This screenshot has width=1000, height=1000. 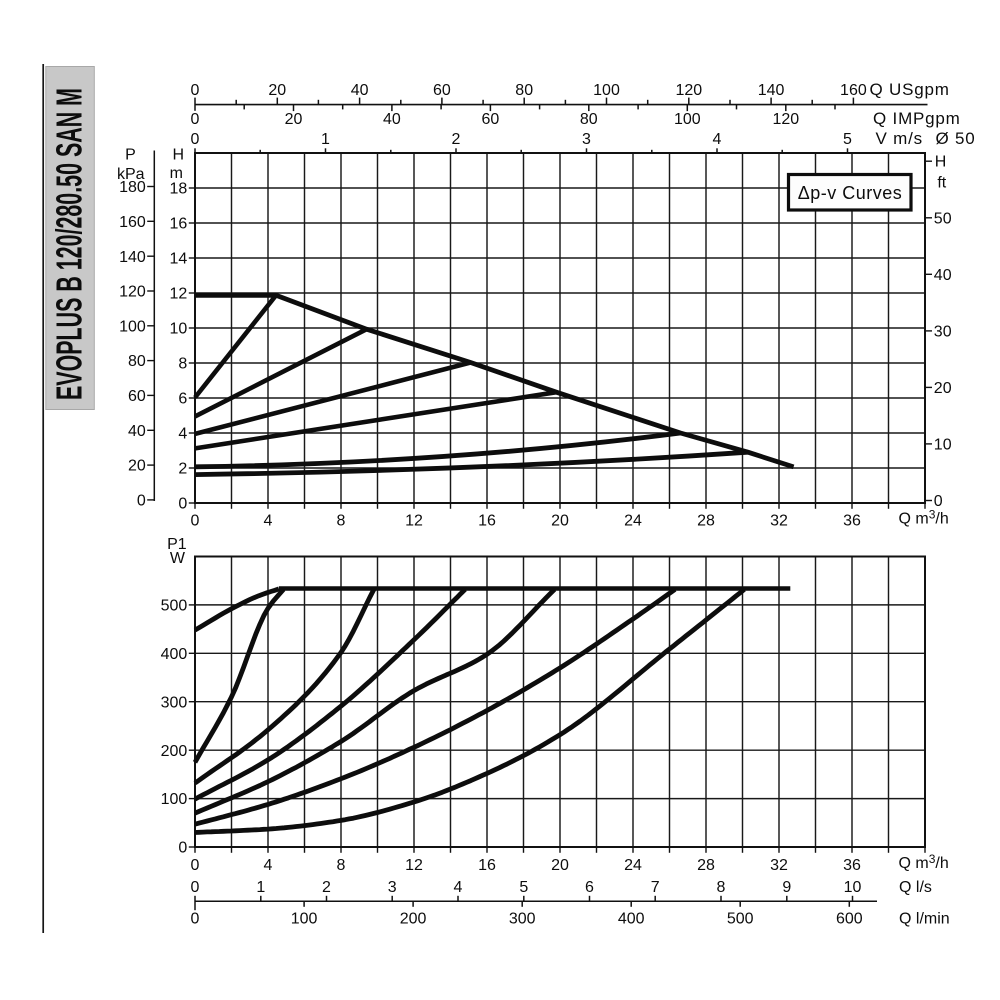 What do you see at coordinates (915, 887) in the screenshot?
I see `svg-text: Q l/s` at bounding box center [915, 887].